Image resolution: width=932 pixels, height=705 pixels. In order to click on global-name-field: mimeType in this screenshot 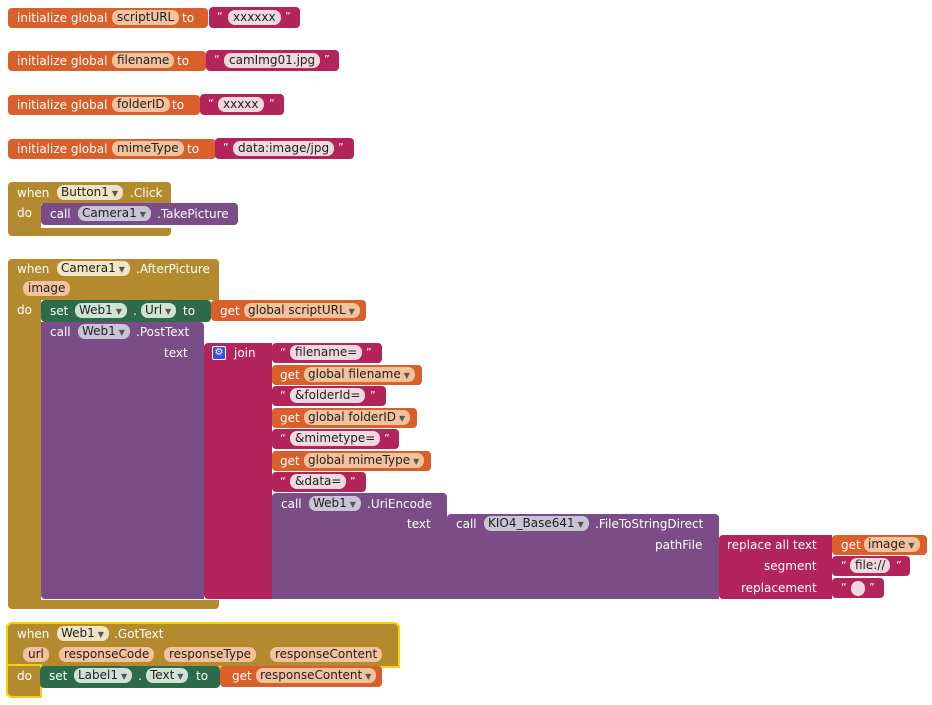, I will do `click(148, 148)`.